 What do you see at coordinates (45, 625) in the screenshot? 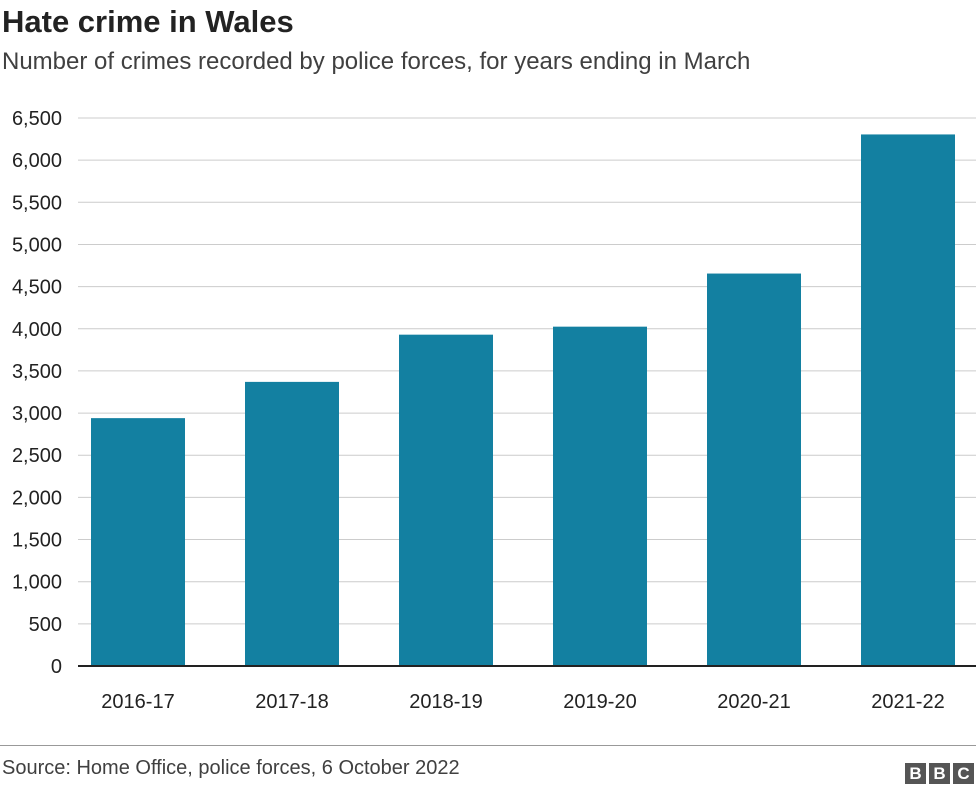
I see `y-tick-label: 500` at bounding box center [45, 625].